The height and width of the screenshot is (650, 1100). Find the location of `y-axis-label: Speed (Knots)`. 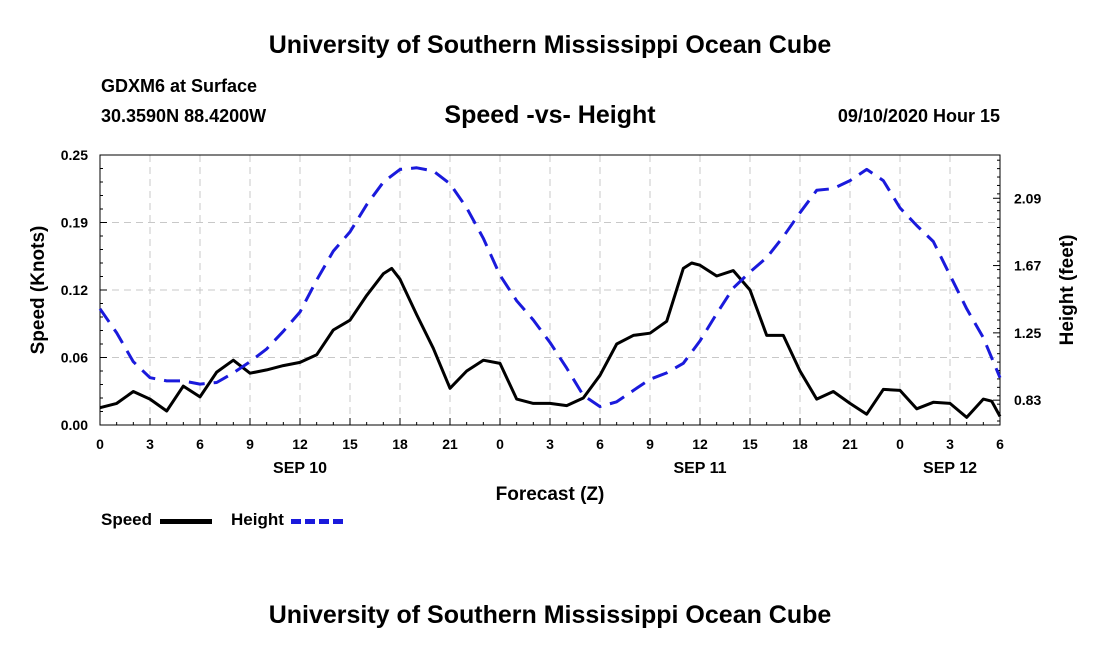

y-axis-label: Speed (Knots) is located at coordinates (38, 290).